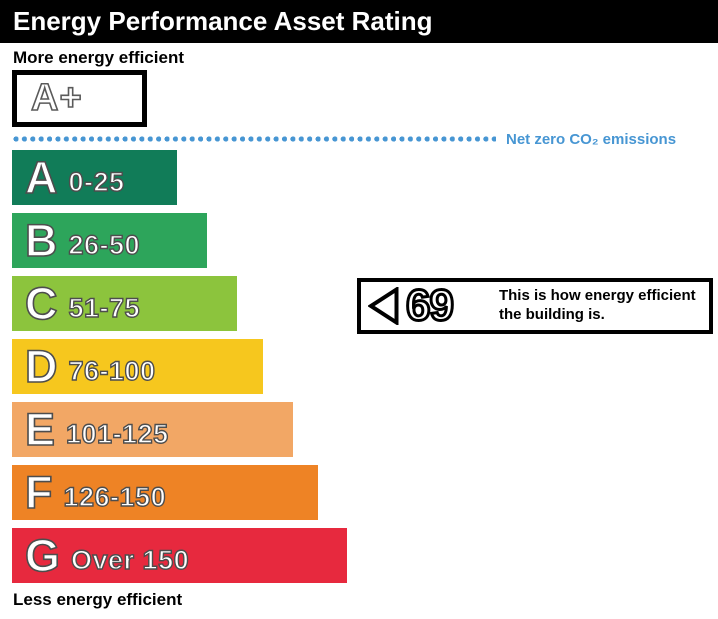  Describe the element at coordinates (254, 139) in the screenshot. I see `dotted-line` at that location.